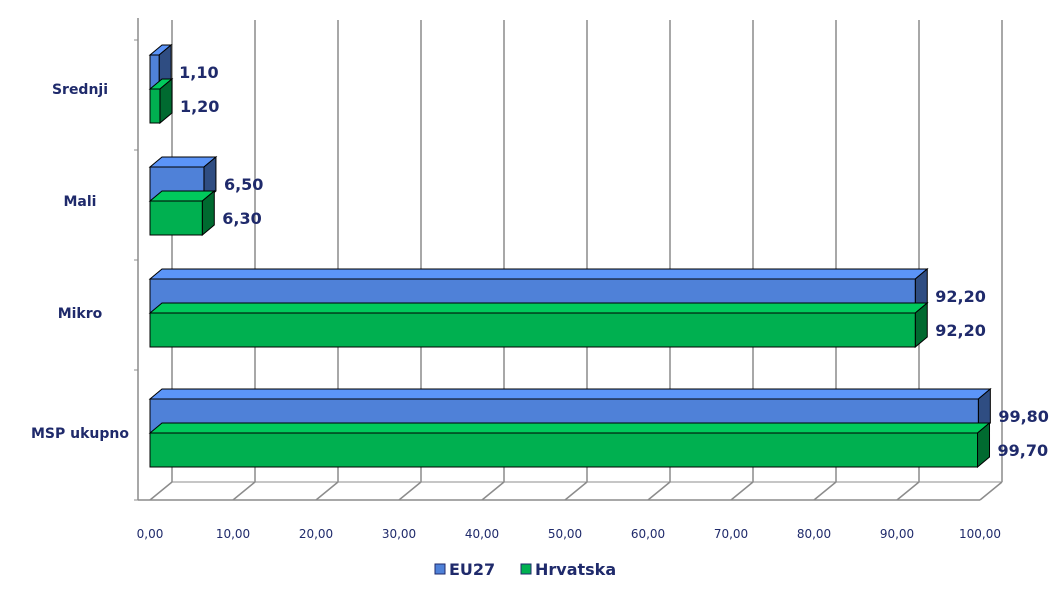 Image resolution: width=1054 pixels, height=592 pixels. I want to click on legend-label: Hrvatska, so click(575, 569).